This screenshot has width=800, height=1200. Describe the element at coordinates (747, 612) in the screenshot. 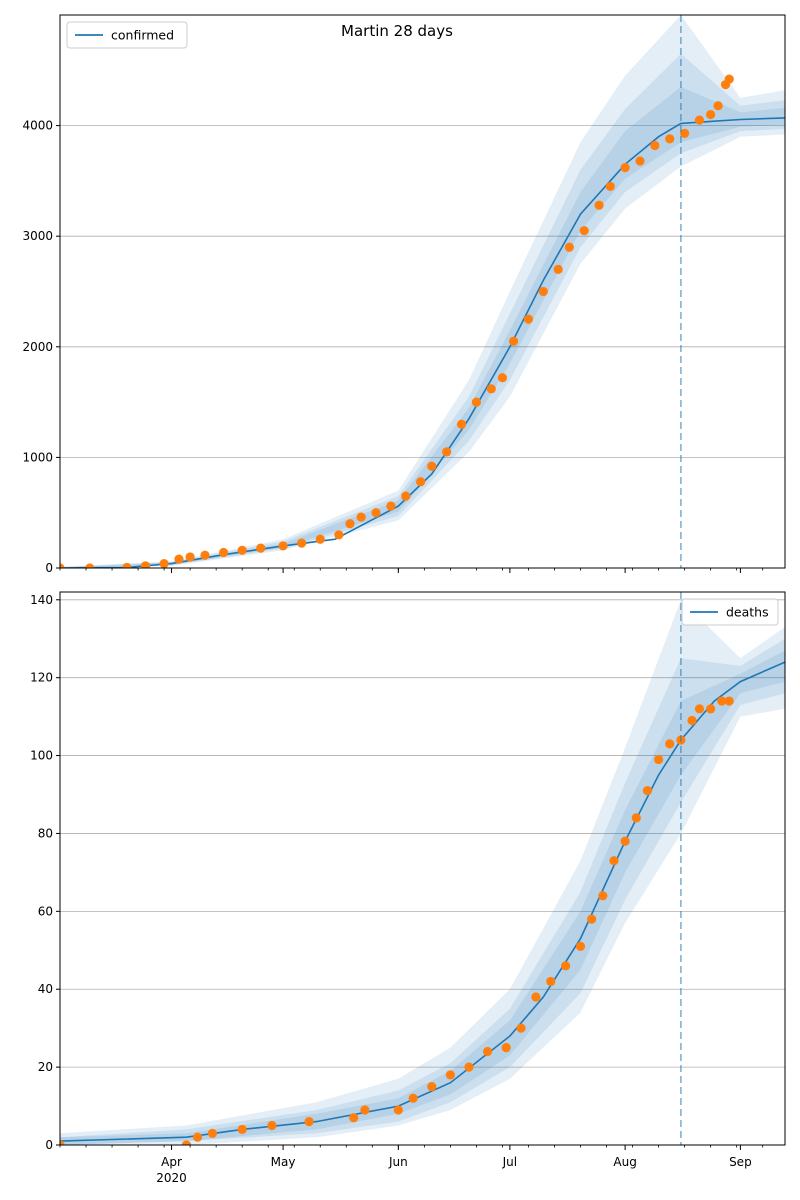

I see `legend-label: deaths` at that location.